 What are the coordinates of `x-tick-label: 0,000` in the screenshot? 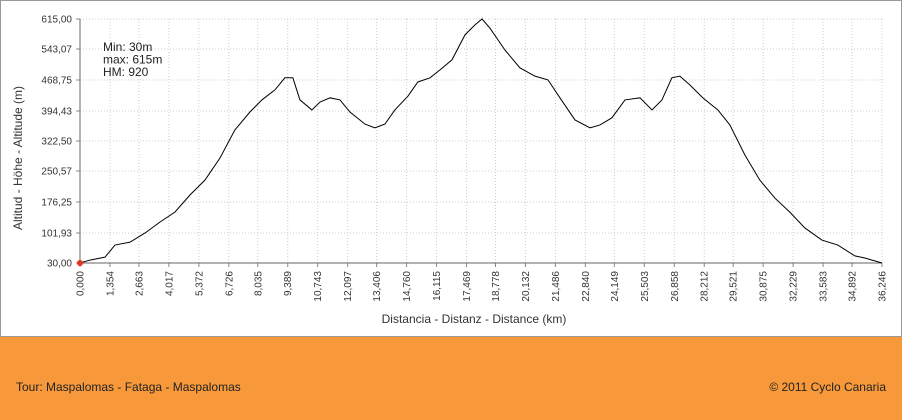 It's located at (81, 283).